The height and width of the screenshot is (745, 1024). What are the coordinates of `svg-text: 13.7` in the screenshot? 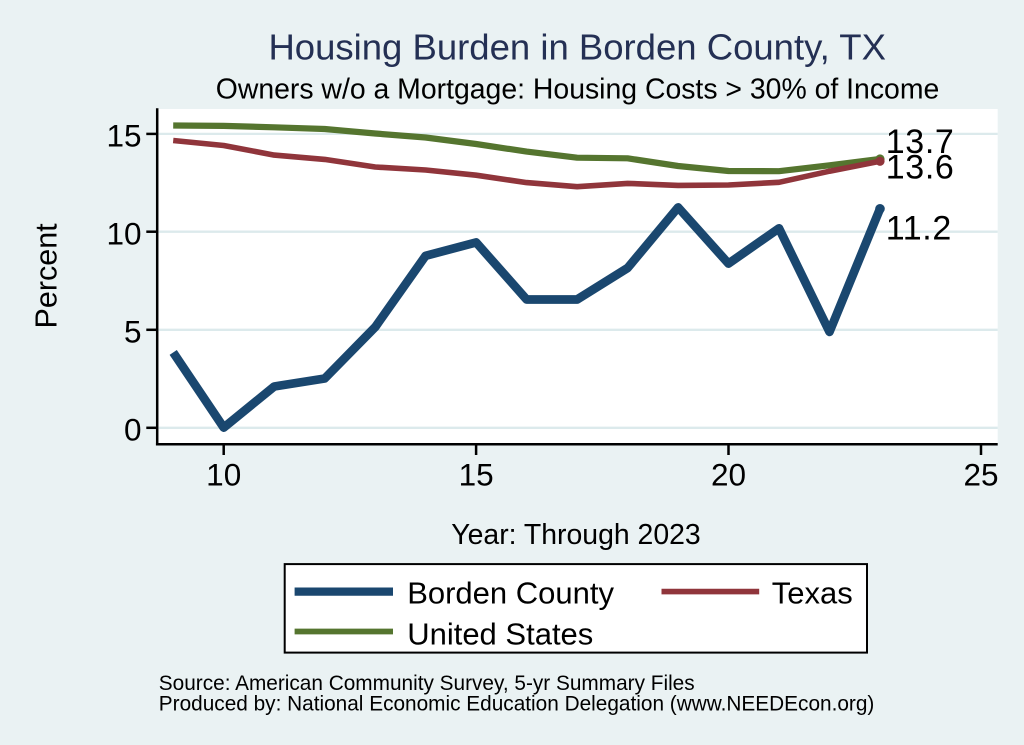 It's located at (920, 142).